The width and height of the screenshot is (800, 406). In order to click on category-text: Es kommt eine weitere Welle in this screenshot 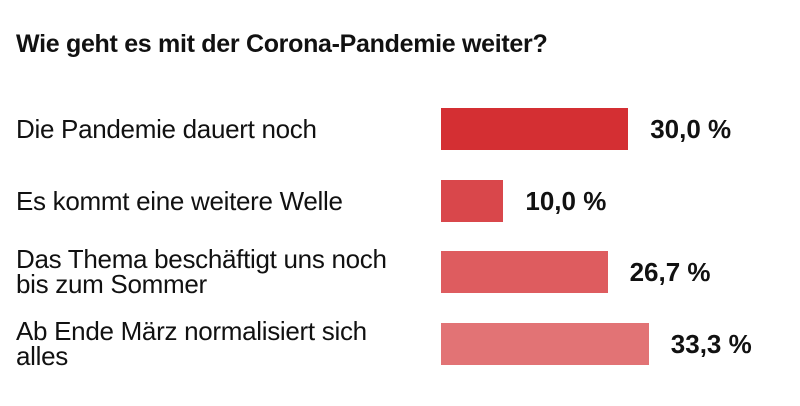, I will do `click(179, 200)`.